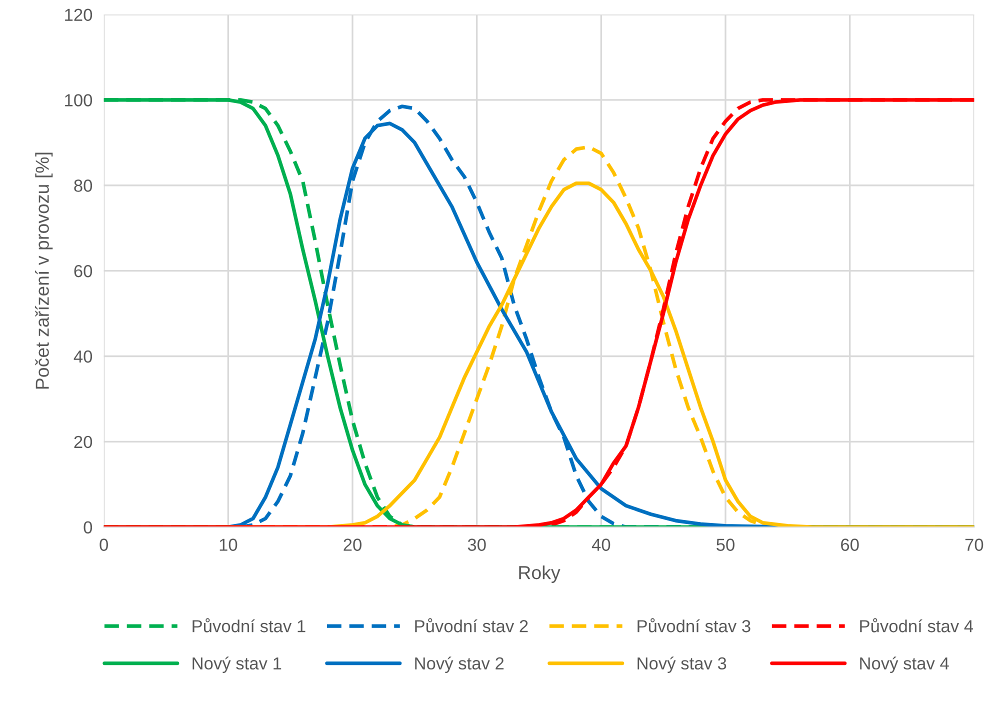 The image size is (989, 727). I want to click on x-tick-label: 70, so click(974, 544).